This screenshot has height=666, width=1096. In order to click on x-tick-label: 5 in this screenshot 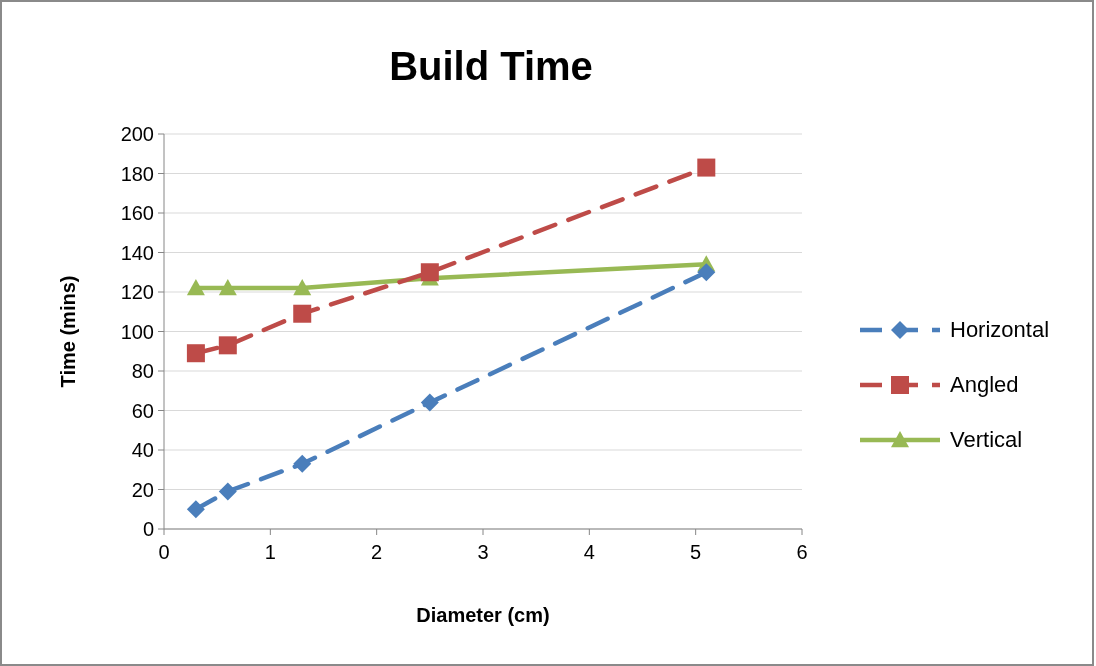, I will do `click(696, 552)`.